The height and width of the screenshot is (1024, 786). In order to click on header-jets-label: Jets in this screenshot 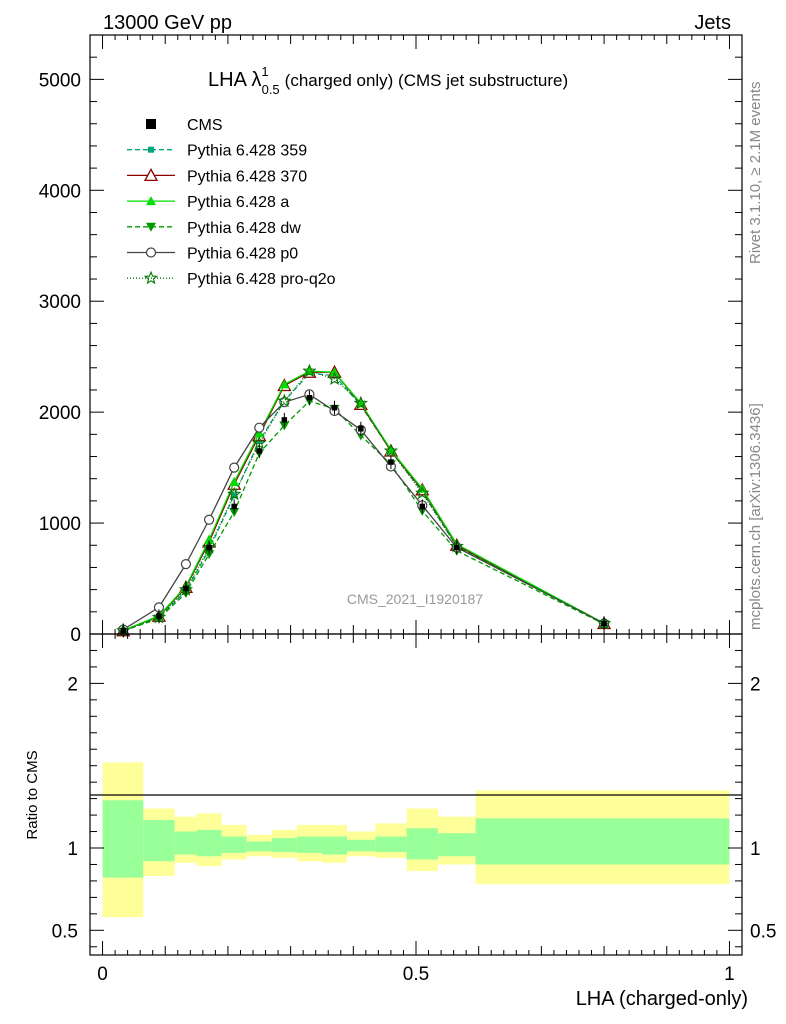, I will do `click(712, 23)`.